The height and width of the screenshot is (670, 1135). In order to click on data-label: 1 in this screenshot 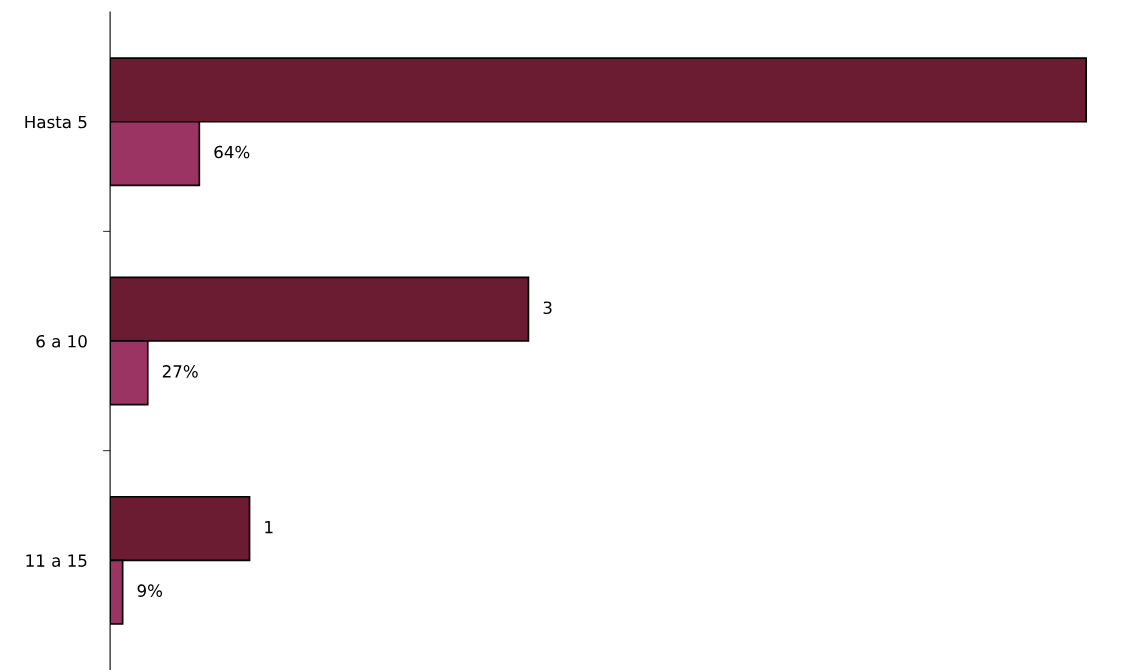, I will do `click(269, 527)`.